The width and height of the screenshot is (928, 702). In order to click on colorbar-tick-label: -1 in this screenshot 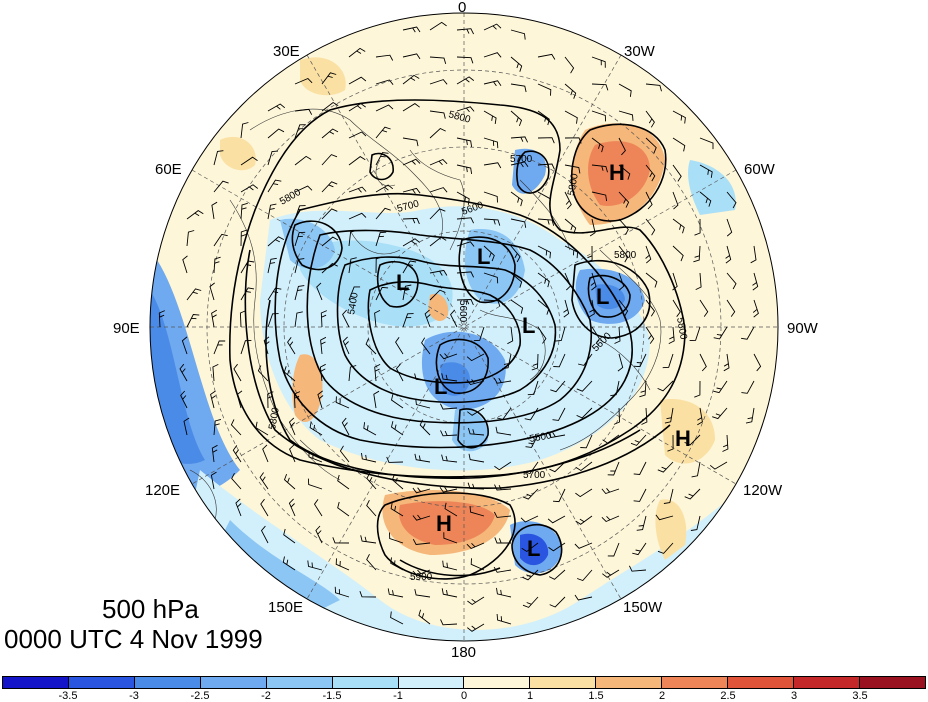, I will do `click(398, 696)`.